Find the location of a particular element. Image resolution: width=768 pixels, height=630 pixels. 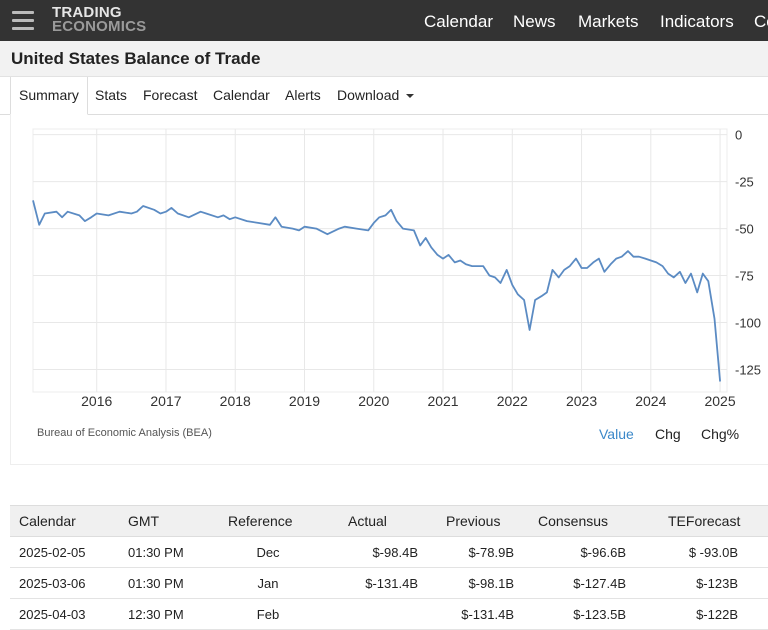

cell-actual: $-131.4B is located at coordinates (363, 583).